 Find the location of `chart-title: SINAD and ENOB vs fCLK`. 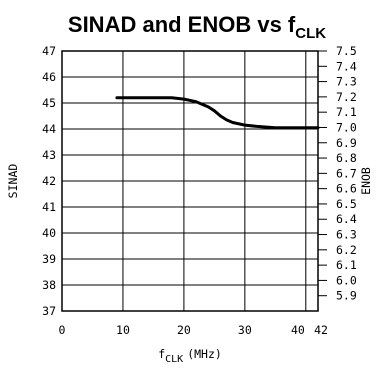

chart-title: SINAD and ENOB vs fCLK is located at coordinates (197, 27).